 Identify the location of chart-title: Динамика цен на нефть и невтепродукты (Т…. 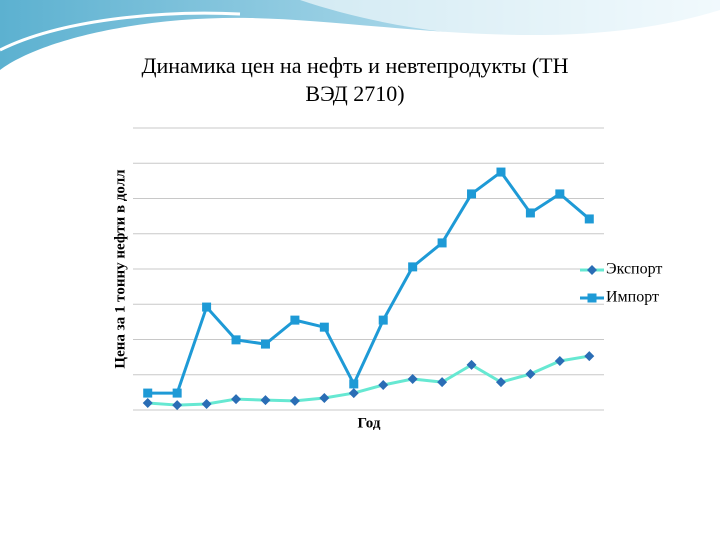
(354, 65).